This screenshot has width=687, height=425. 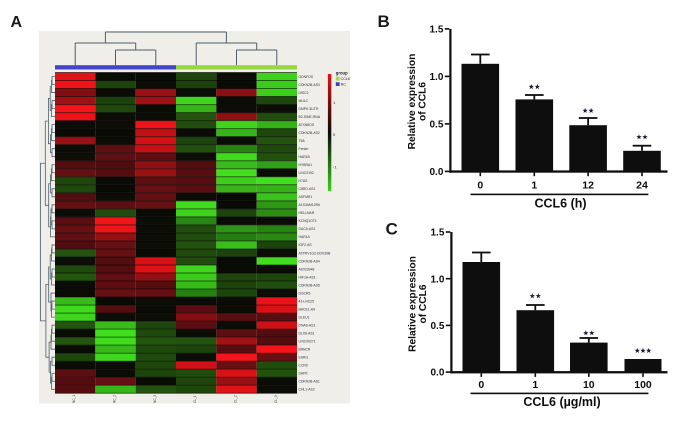 What do you see at coordinates (304, 358) in the screenshot?
I see `svg-text: ESRG` at bounding box center [304, 358].